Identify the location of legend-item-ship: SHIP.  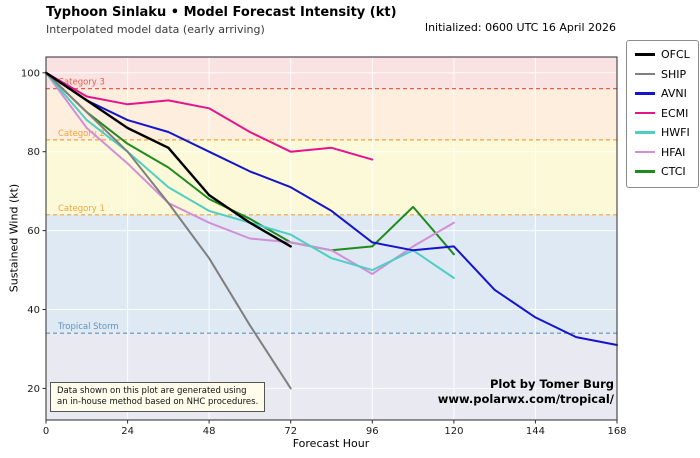
(662, 74).